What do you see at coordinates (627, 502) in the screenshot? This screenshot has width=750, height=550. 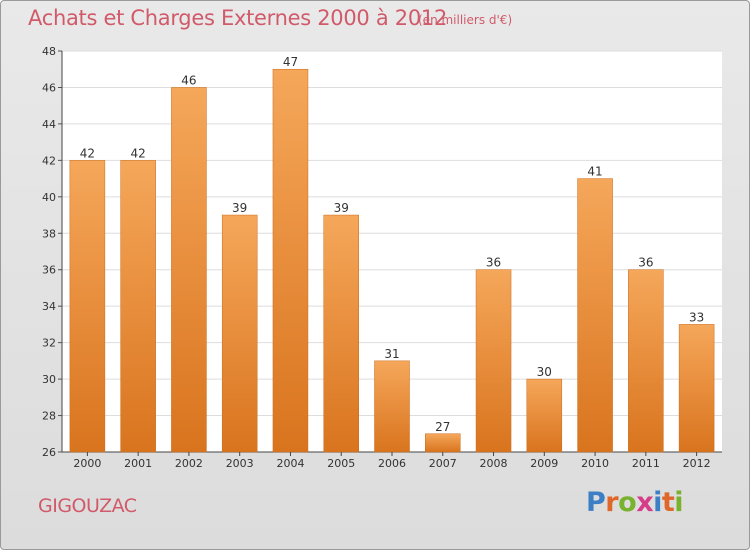 I see `logo-letter: o` at bounding box center [627, 502].